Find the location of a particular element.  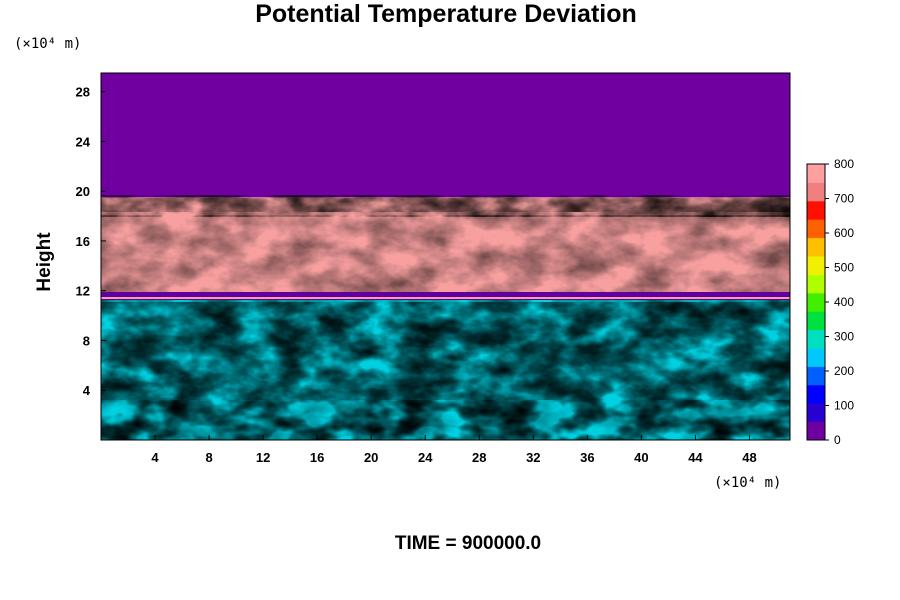

band-edge-lower is located at coordinates (445, 296).